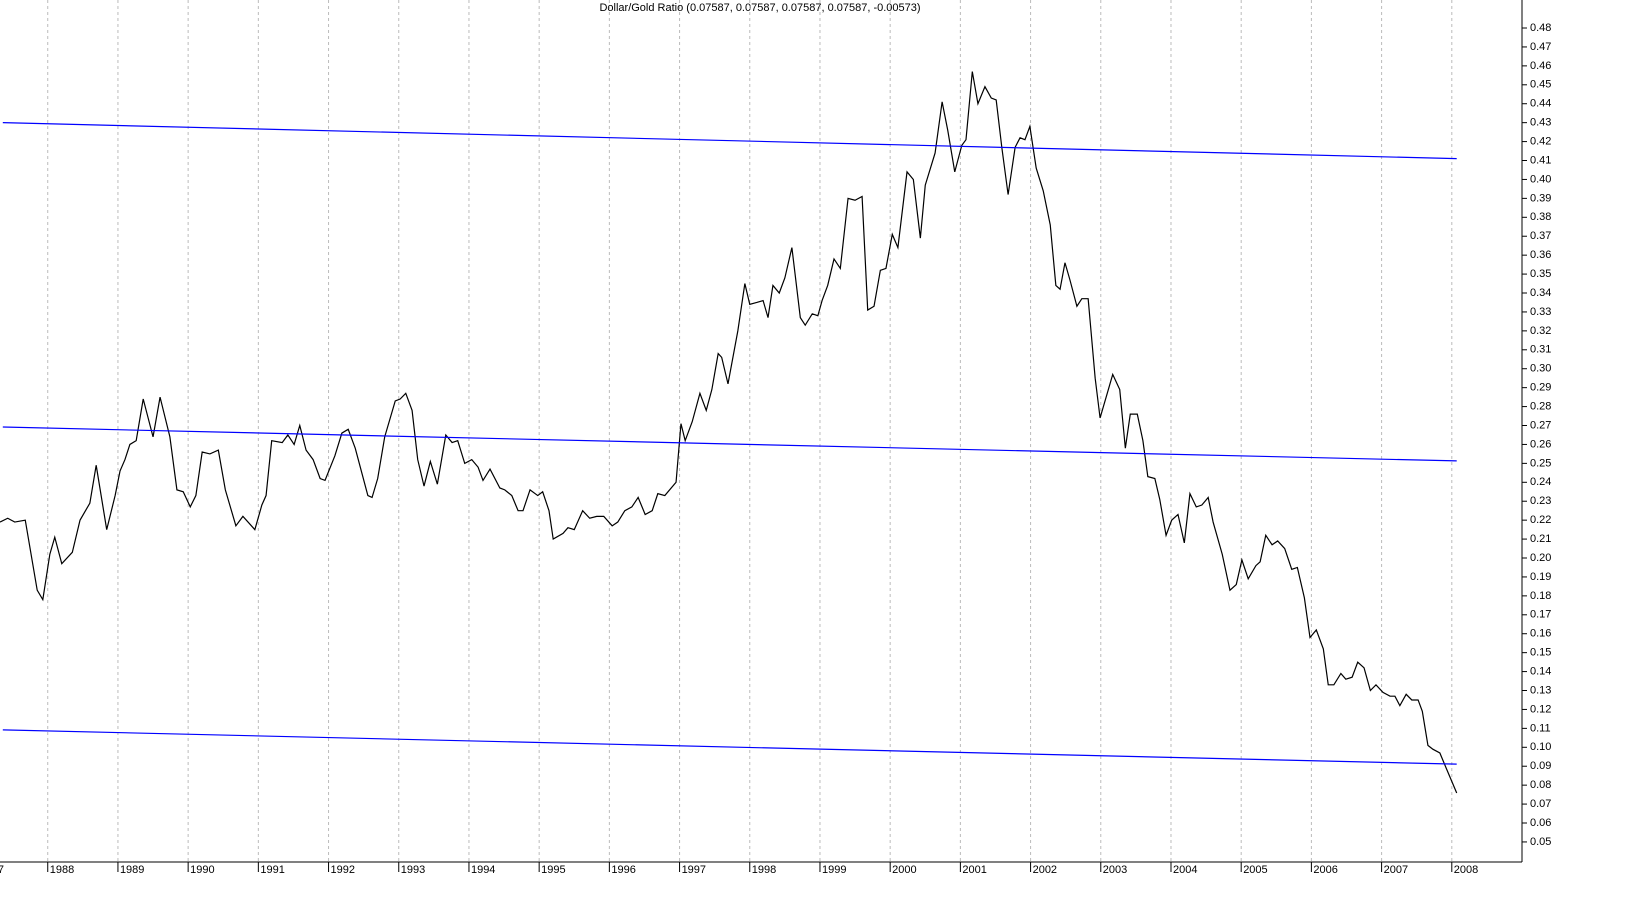 The height and width of the screenshot is (920, 1650). What do you see at coordinates (1540, 198) in the screenshot?
I see `y-tick-label: 0.39` at bounding box center [1540, 198].